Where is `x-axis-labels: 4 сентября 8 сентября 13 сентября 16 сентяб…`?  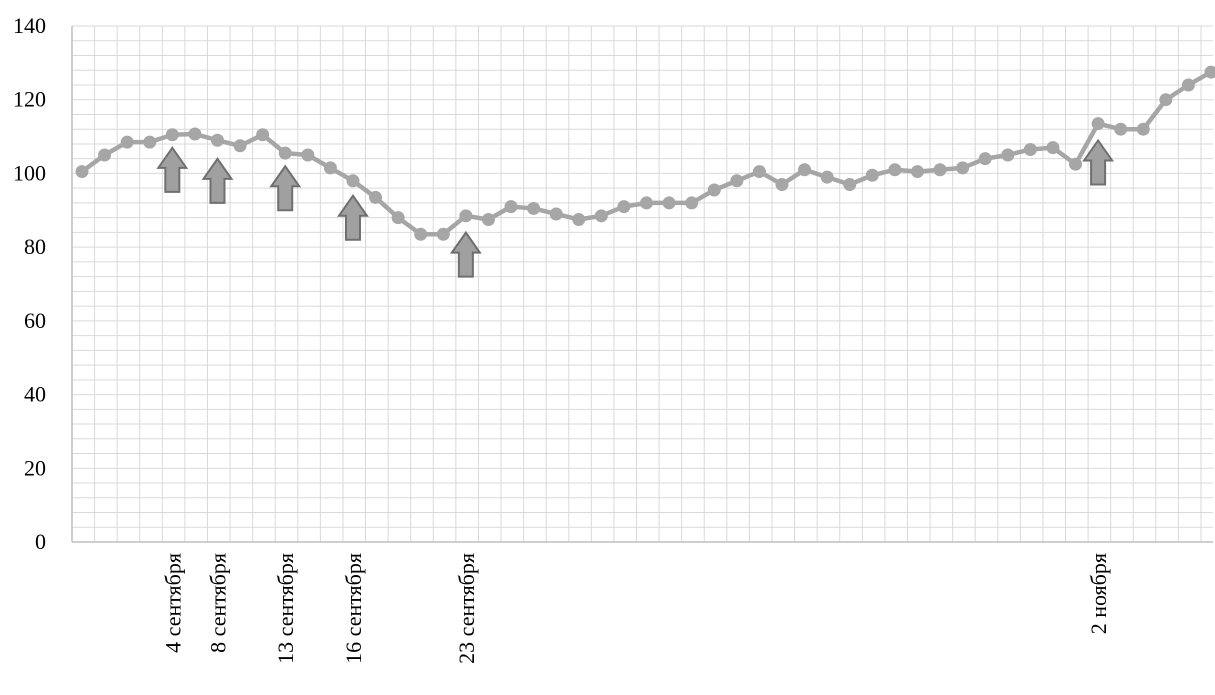
x-axis-labels: 4 сентября 8 сентября 13 сентября 16 сентяб… is located at coordinates (635, 608).